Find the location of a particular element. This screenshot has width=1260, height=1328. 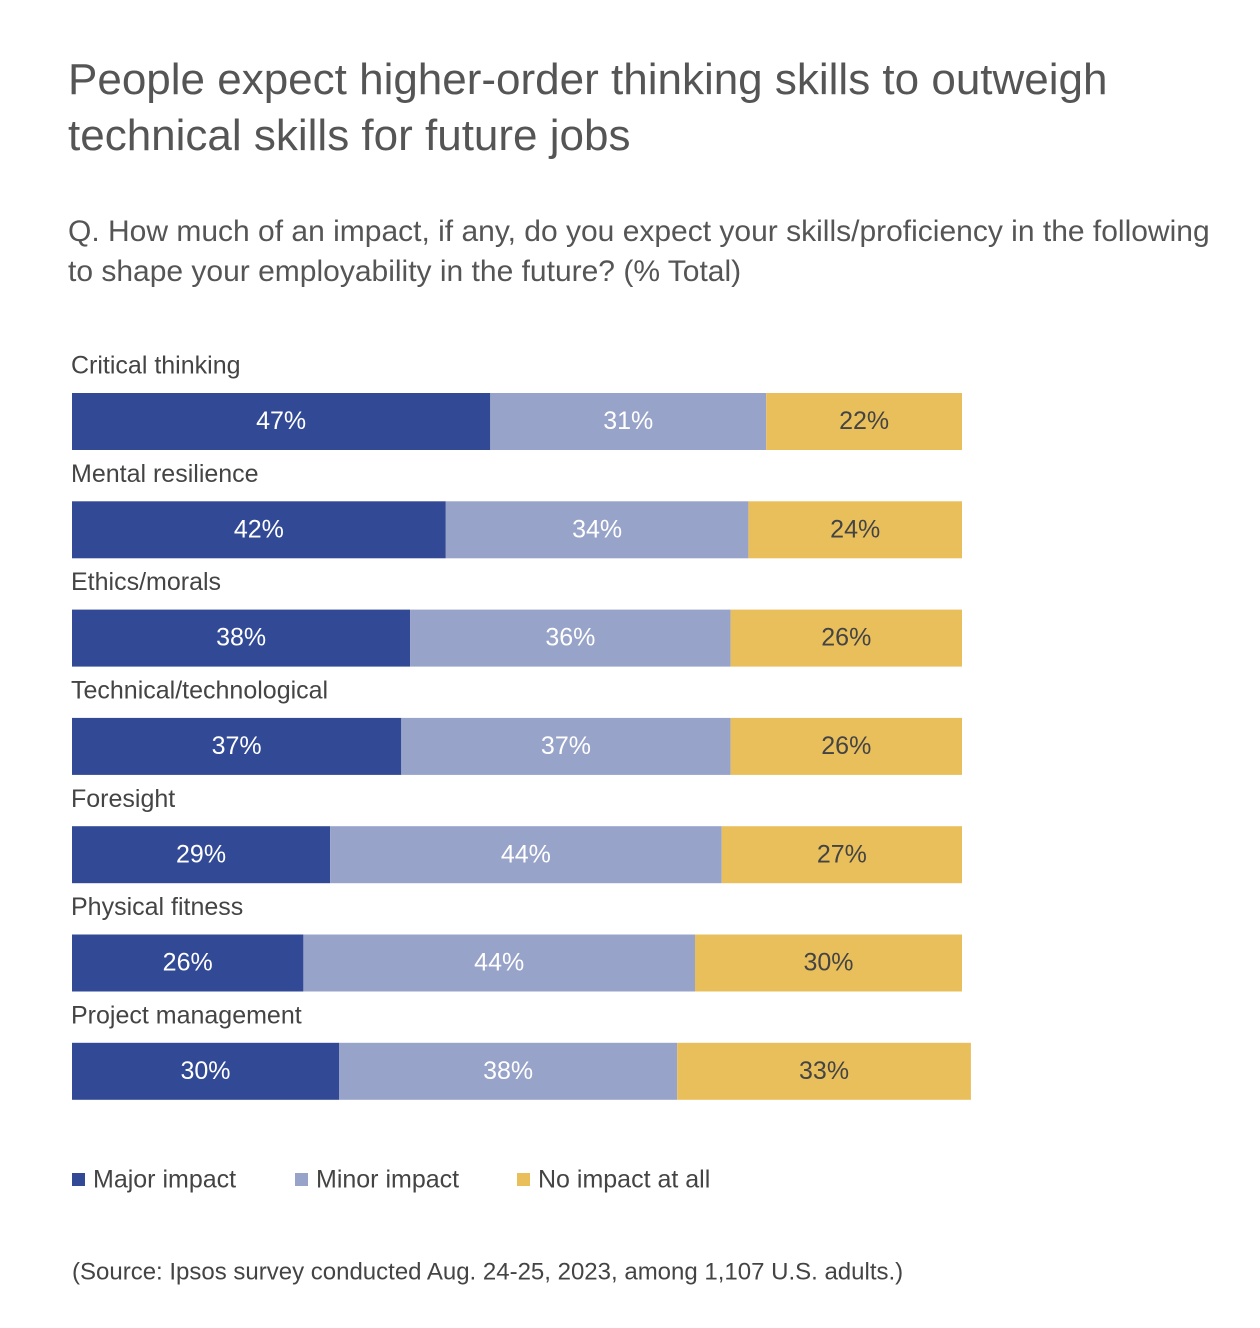

value-label: 31% is located at coordinates (628, 421).